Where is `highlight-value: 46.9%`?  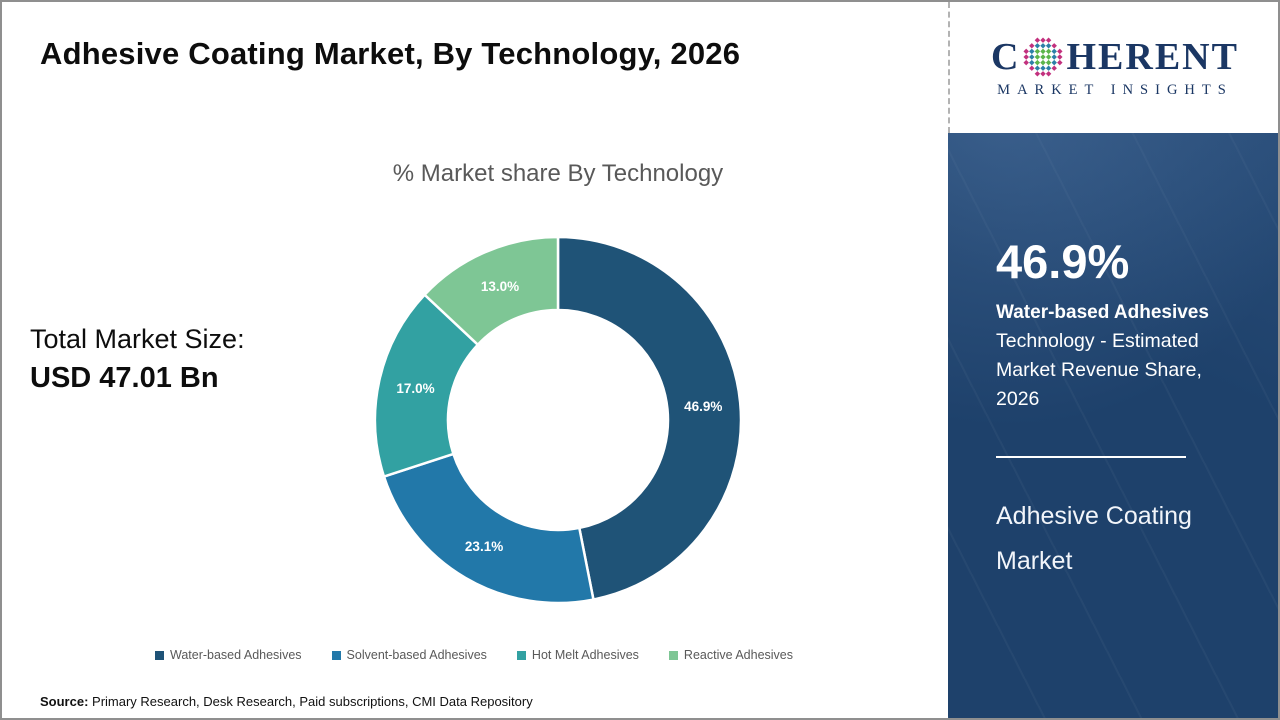 highlight-value: 46.9% is located at coordinates (1063, 261).